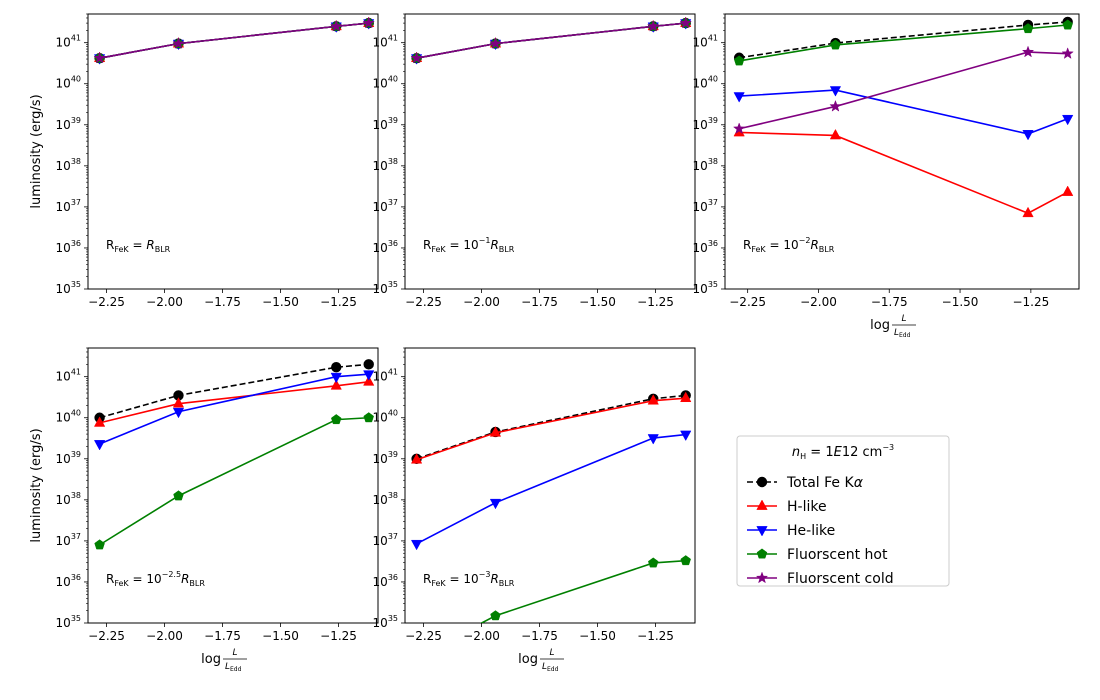 Image resolution: width=1100 pixels, height=700 pixels. I want to click on legend-label: H-like, so click(807, 507).